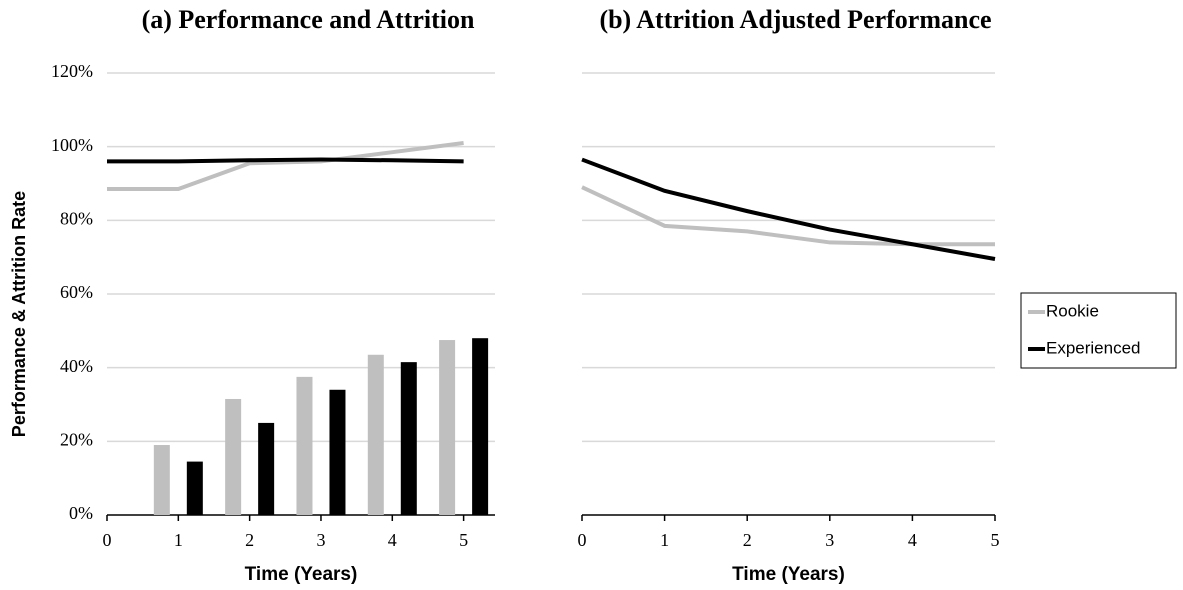 This screenshot has width=1183, height=590. What do you see at coordinates (76, 366) in the screenshot?
I see `y-tick-label: 40%` at bounding box center [76, 366].